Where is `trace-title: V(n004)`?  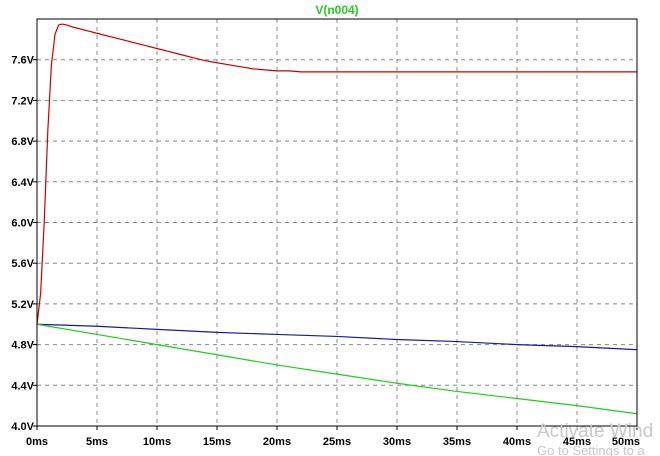
trace-title: V(n004) is located at coordinates (336, 10).